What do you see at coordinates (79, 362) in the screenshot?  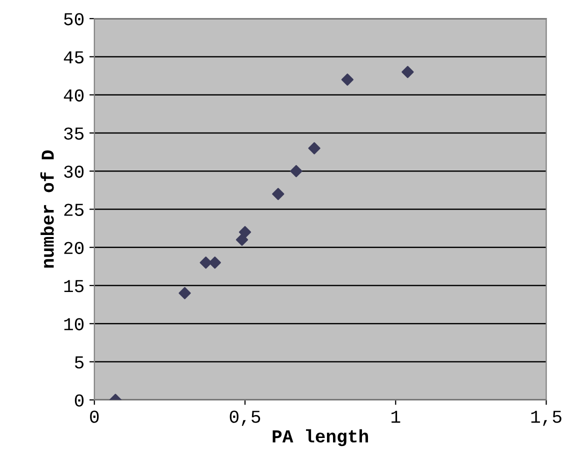 I see `y-tick-label: 5` at bounding box center [79, 362].